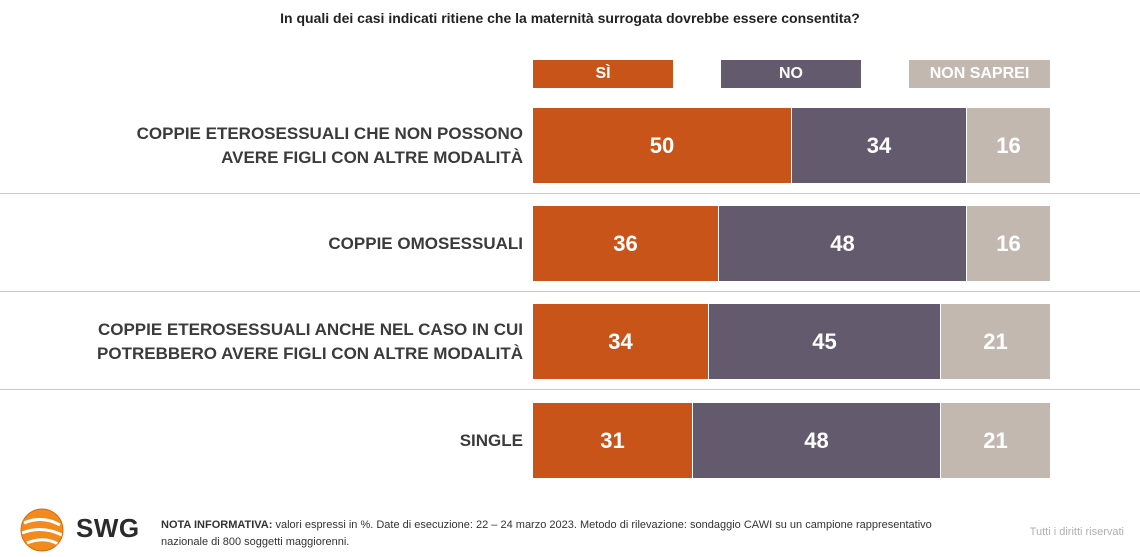  Describe the element at coordinates (42, 530) in the screenshot. I see `swg-logo-icon` at that location.